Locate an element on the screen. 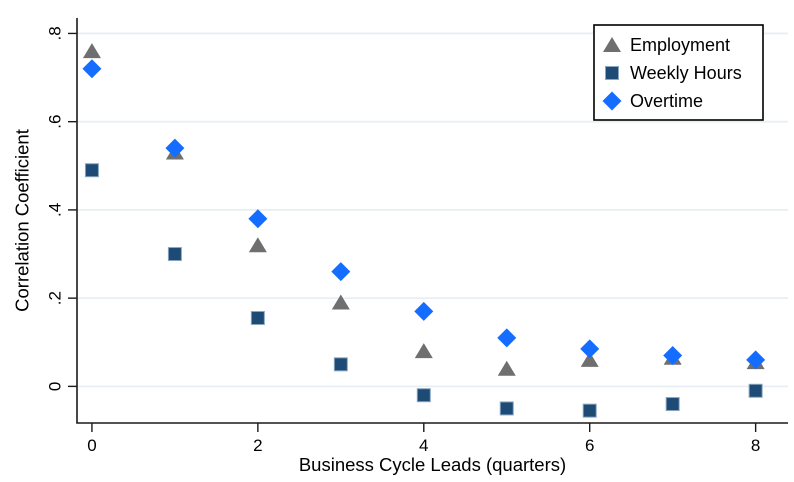 The height and width of the screenshot is (482, 794). legend-item: Weekly Hours is located at coordinates (673, 73).